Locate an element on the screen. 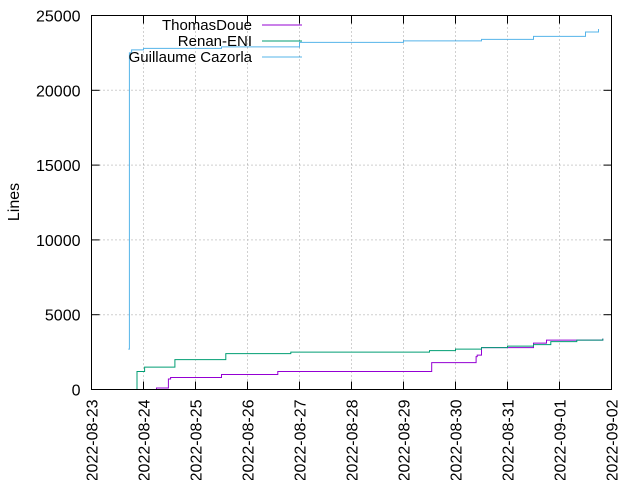 This screenshot has width=640, height=480. y-tick-label: 5000 is located at coordinates (63, 316).